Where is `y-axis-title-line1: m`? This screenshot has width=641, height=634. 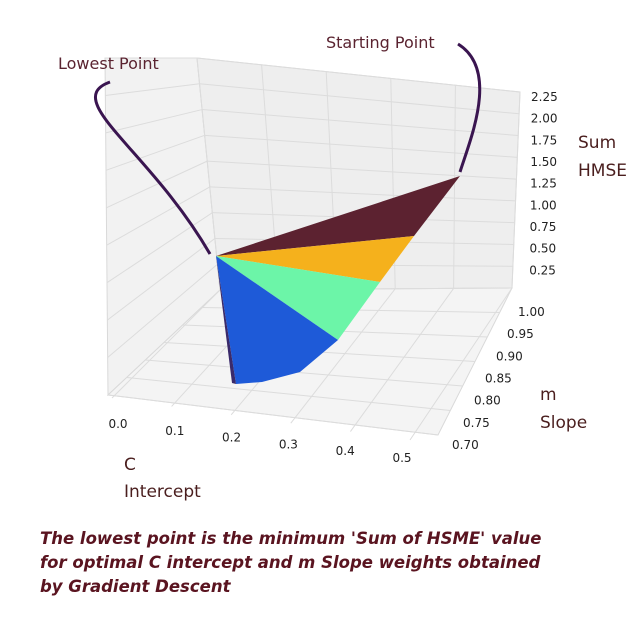 y-axis-title-line1: m is located at coordinates (548, 395).